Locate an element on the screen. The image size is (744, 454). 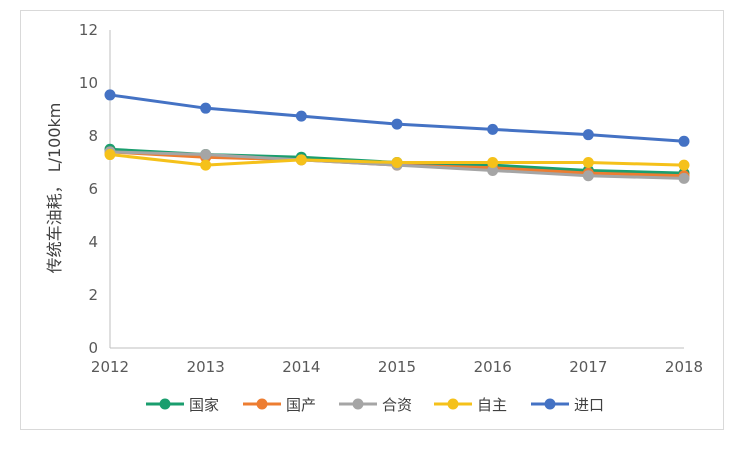
y-tick-label: 10 is located at coordinates (88, 83).